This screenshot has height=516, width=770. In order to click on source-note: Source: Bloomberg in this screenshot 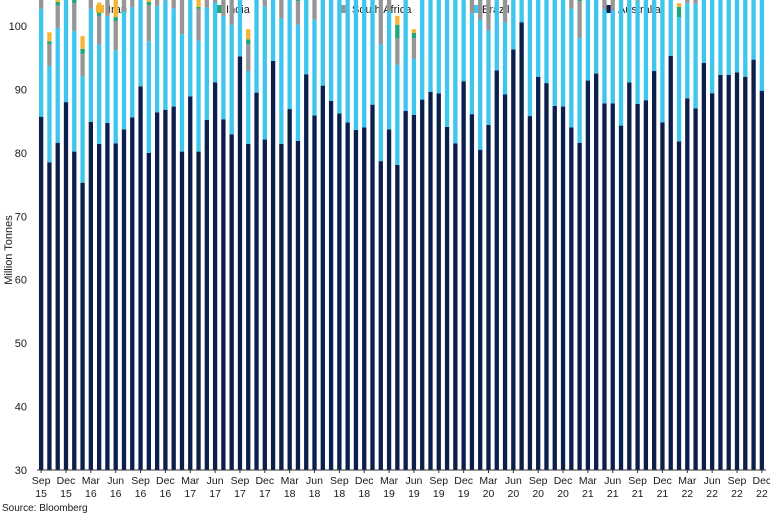, I will do `click(45, 508)`.